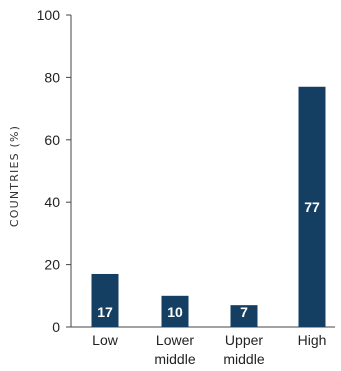  What do you see at coordinates (52, 140) in the screenshot?
I see `y-tick-label-60: 60` at bounding box center [52, 140].